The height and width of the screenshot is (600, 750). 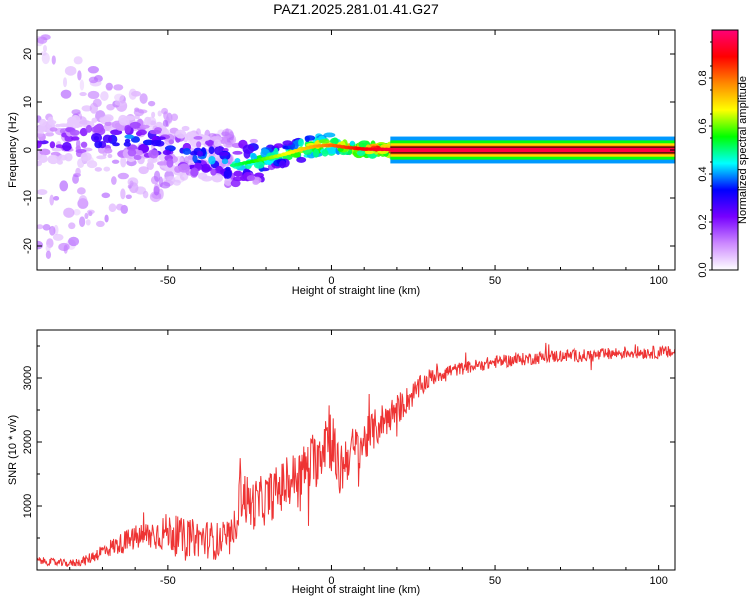 What do you see at coordinates (703, 77) in the screenshot?
I see `colorbar-tick-label: 0.8` at bounding box center [703, 77].